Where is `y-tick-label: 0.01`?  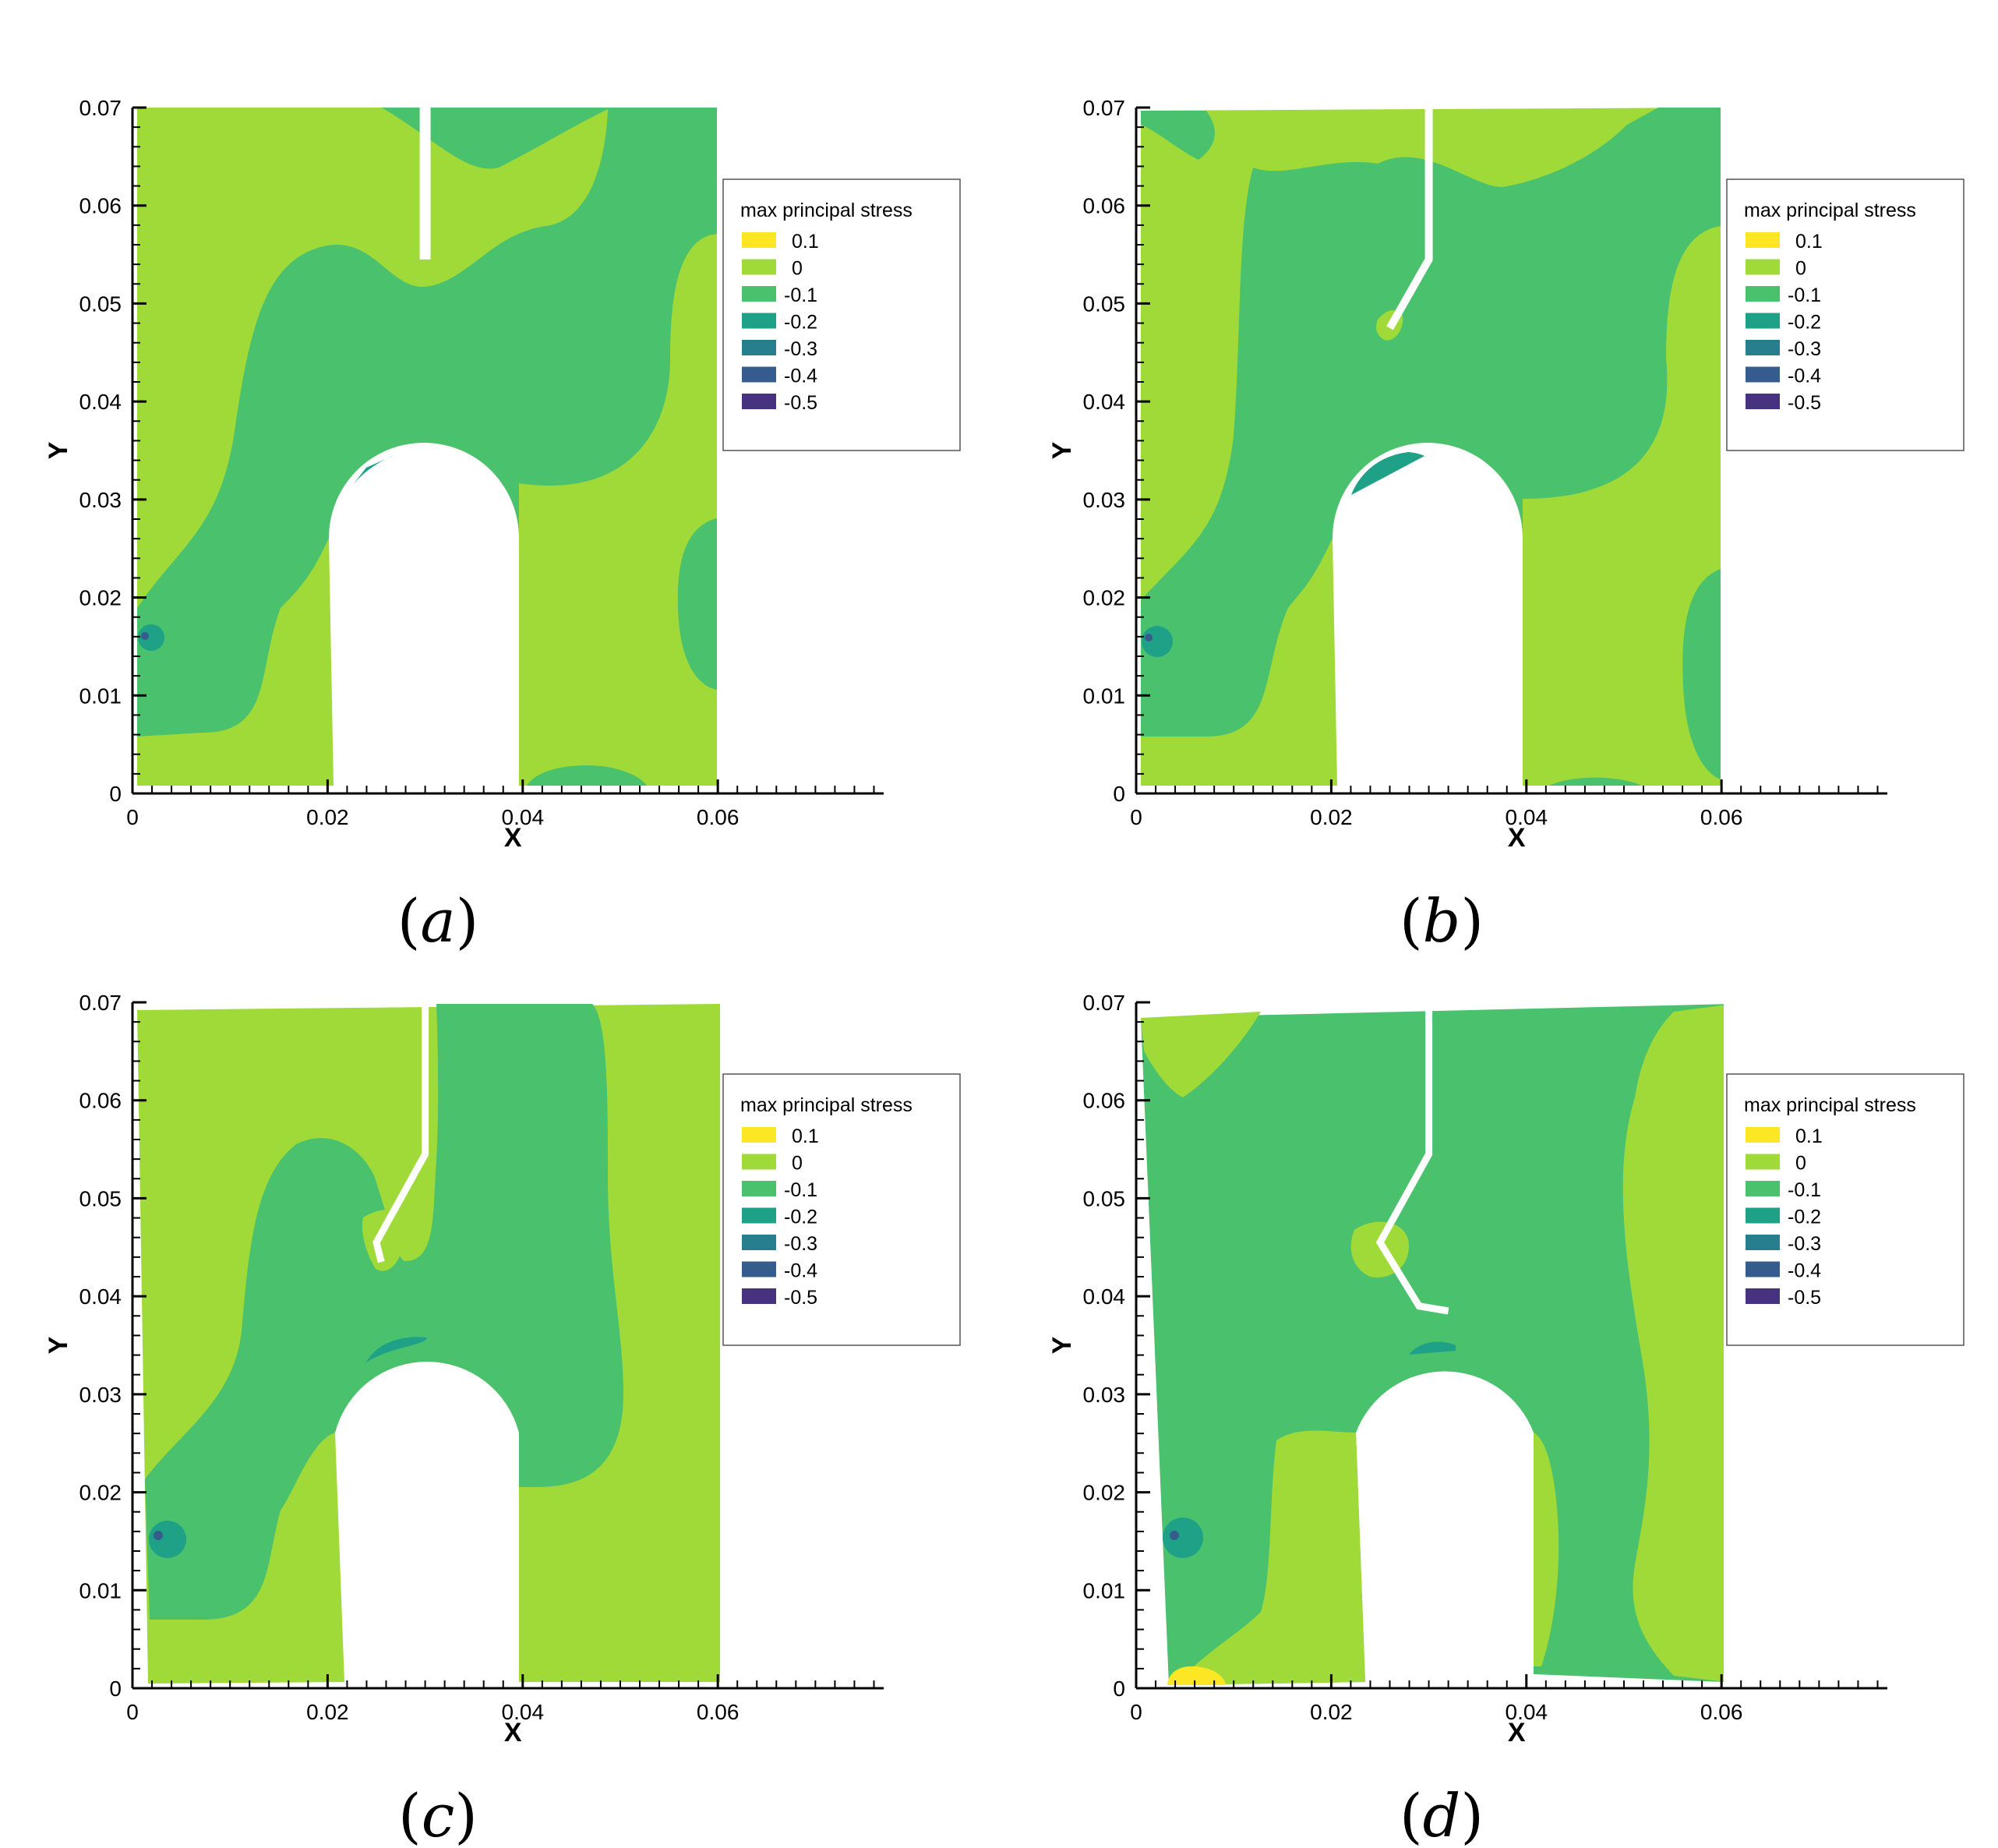
y-tick-label: 0.01 is located at coordinates (100, 696).